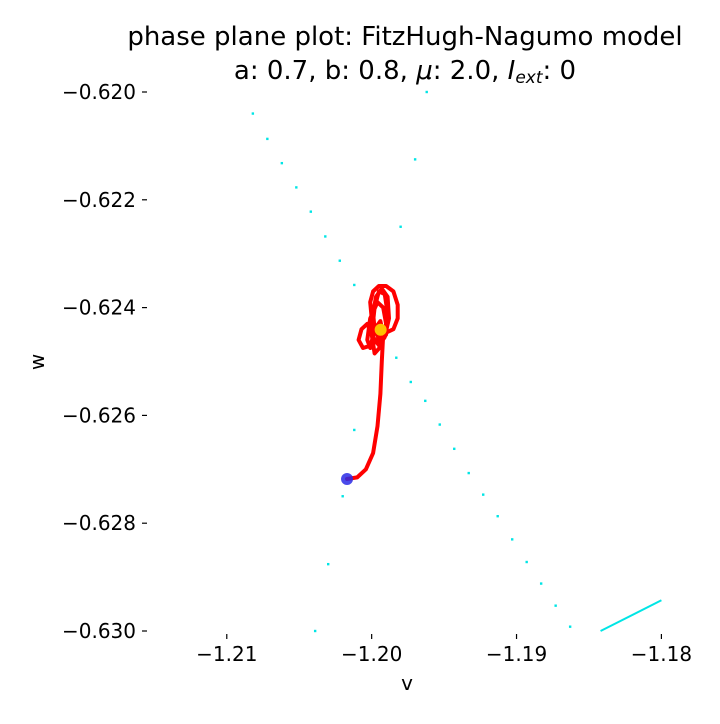 Image resolution: width=720 pixels, height=724 pixels. I want to click on x-tick-label: −1.20, so click(371, 654).